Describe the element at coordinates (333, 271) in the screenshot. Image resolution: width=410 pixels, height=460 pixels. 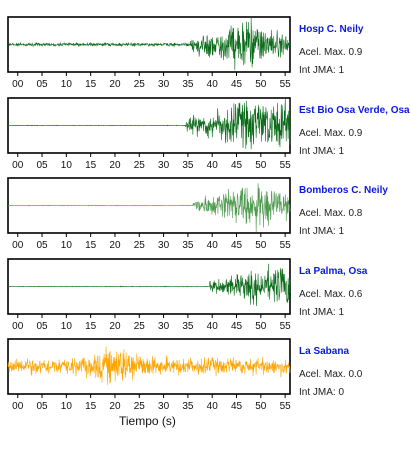
I see `station-name: La Palma, Osa` at that location.